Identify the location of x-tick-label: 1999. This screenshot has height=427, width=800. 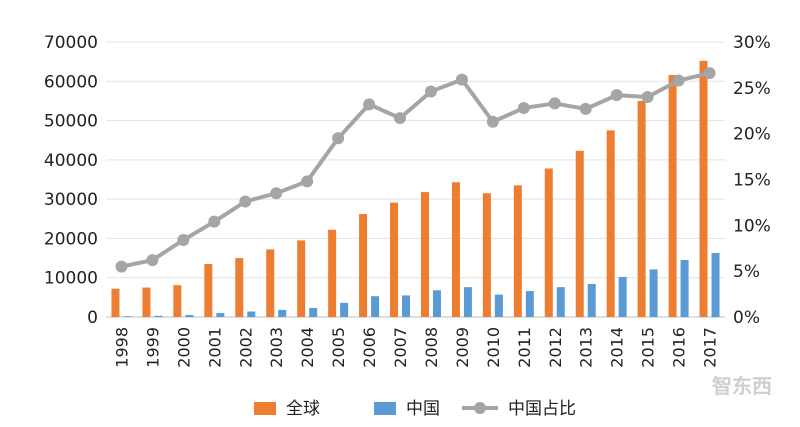
(152, 347).